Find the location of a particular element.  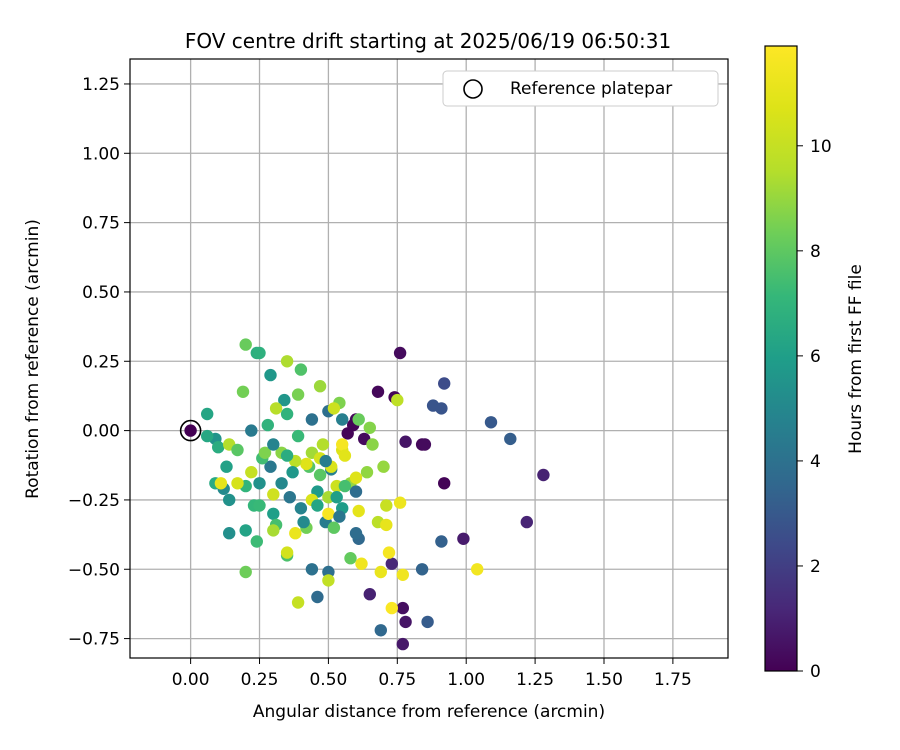

y-axis-label: Rotation from reference (arcmin) is located at coordinates (33, 359).